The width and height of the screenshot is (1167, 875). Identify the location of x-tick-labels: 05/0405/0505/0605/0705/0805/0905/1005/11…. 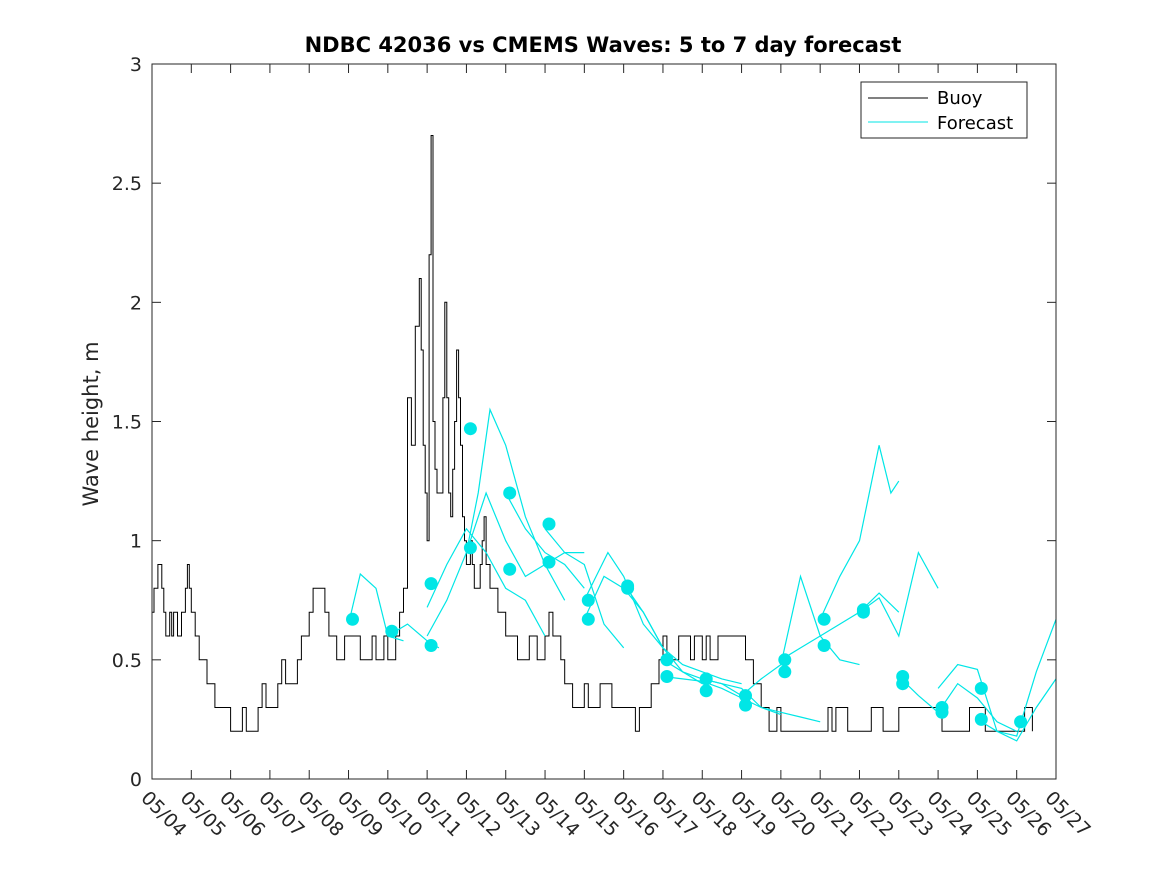
(615, 814).